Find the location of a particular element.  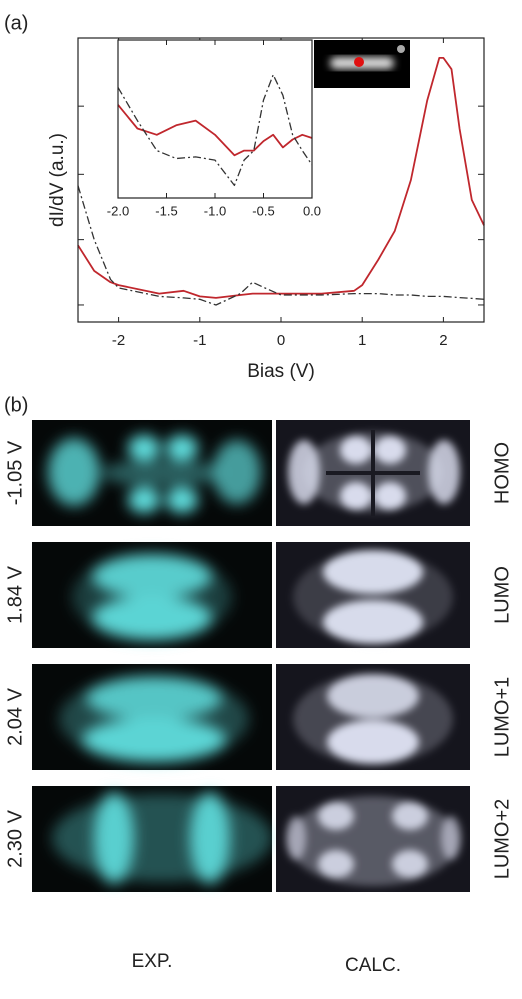

x-tick-label: 1 is located at coordinates (362, 340).